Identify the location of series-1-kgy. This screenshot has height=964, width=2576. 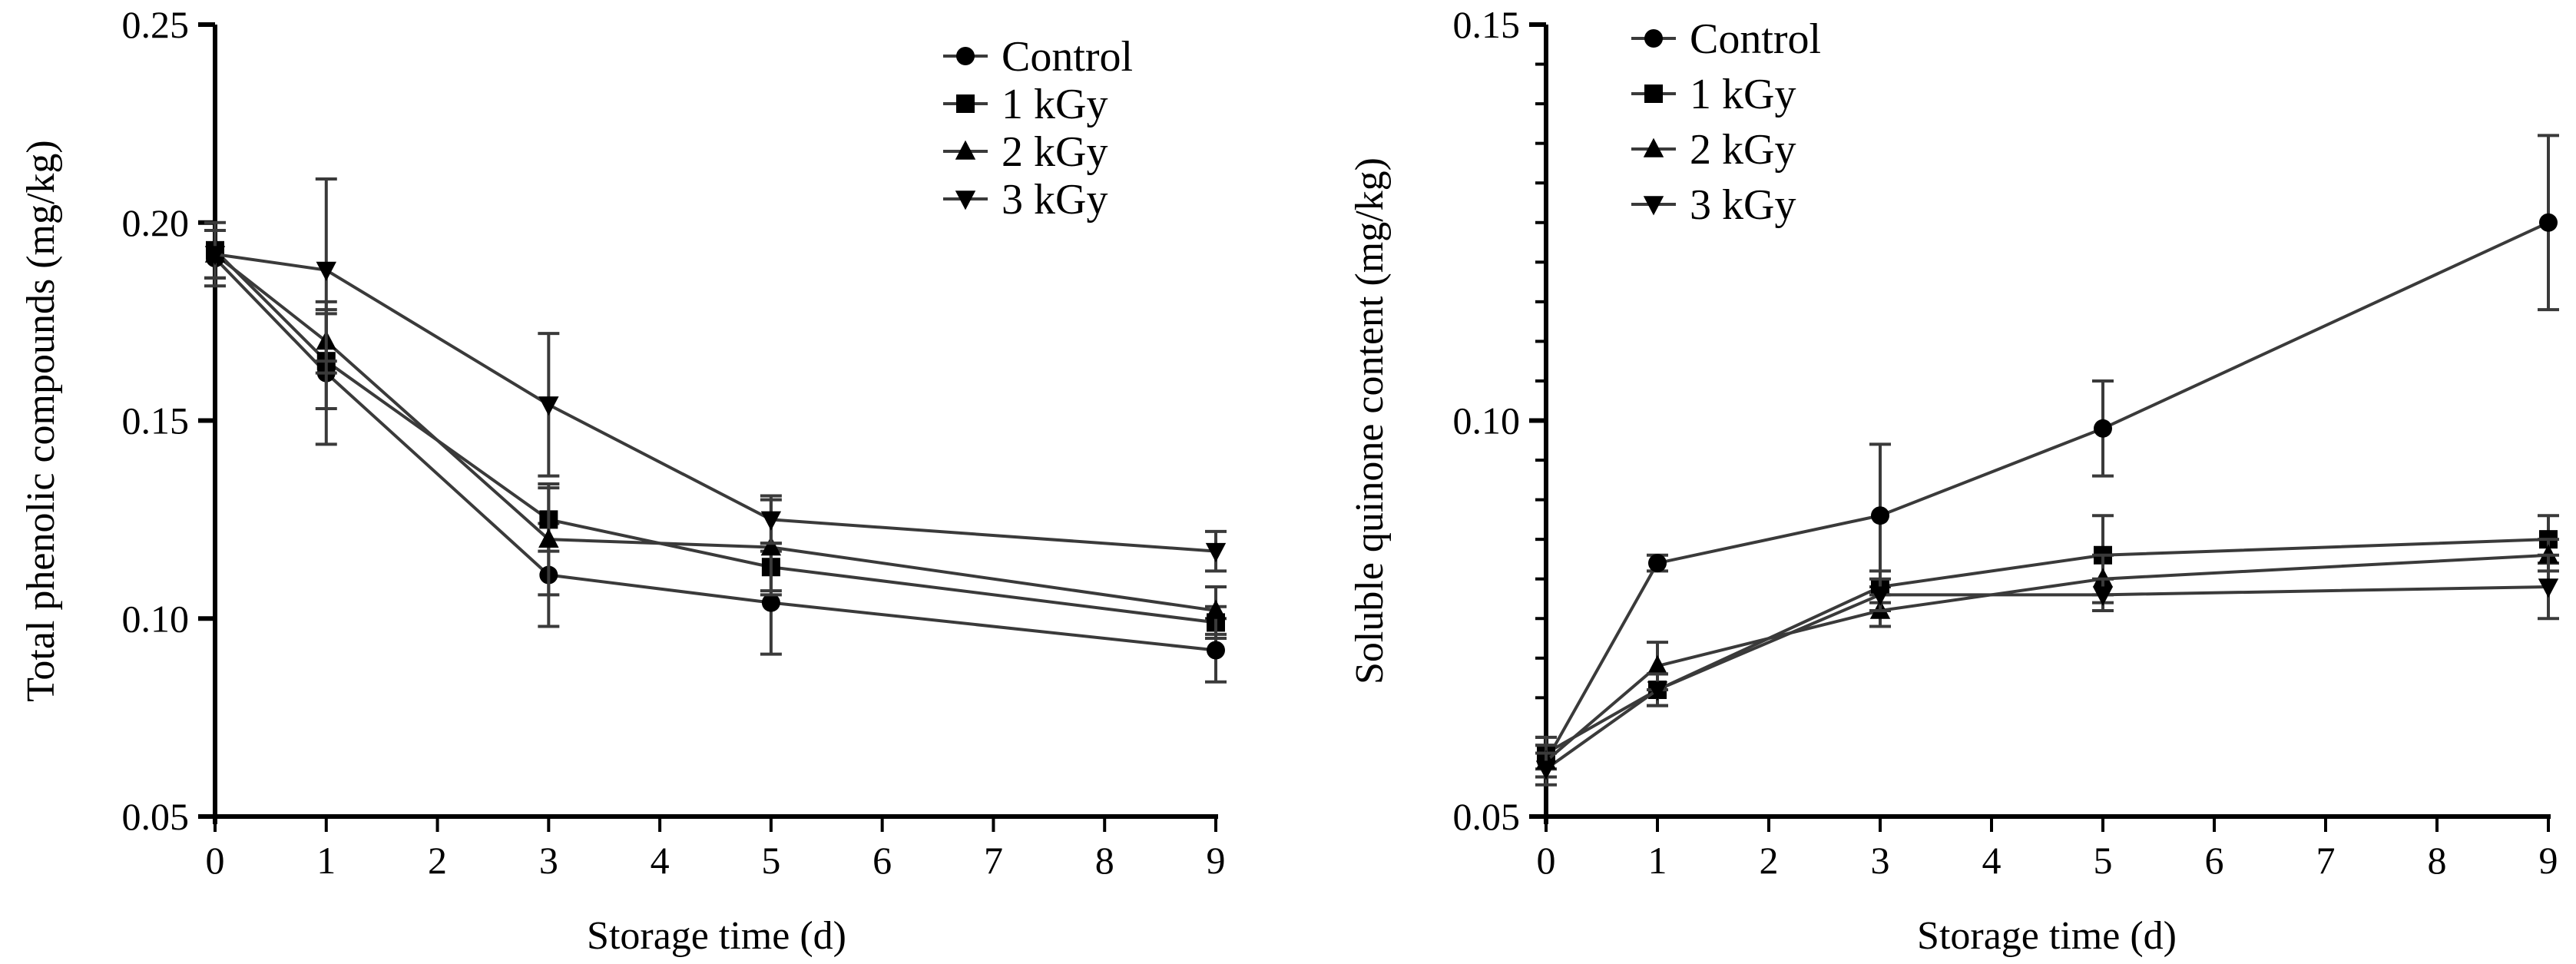
(2047, 642).